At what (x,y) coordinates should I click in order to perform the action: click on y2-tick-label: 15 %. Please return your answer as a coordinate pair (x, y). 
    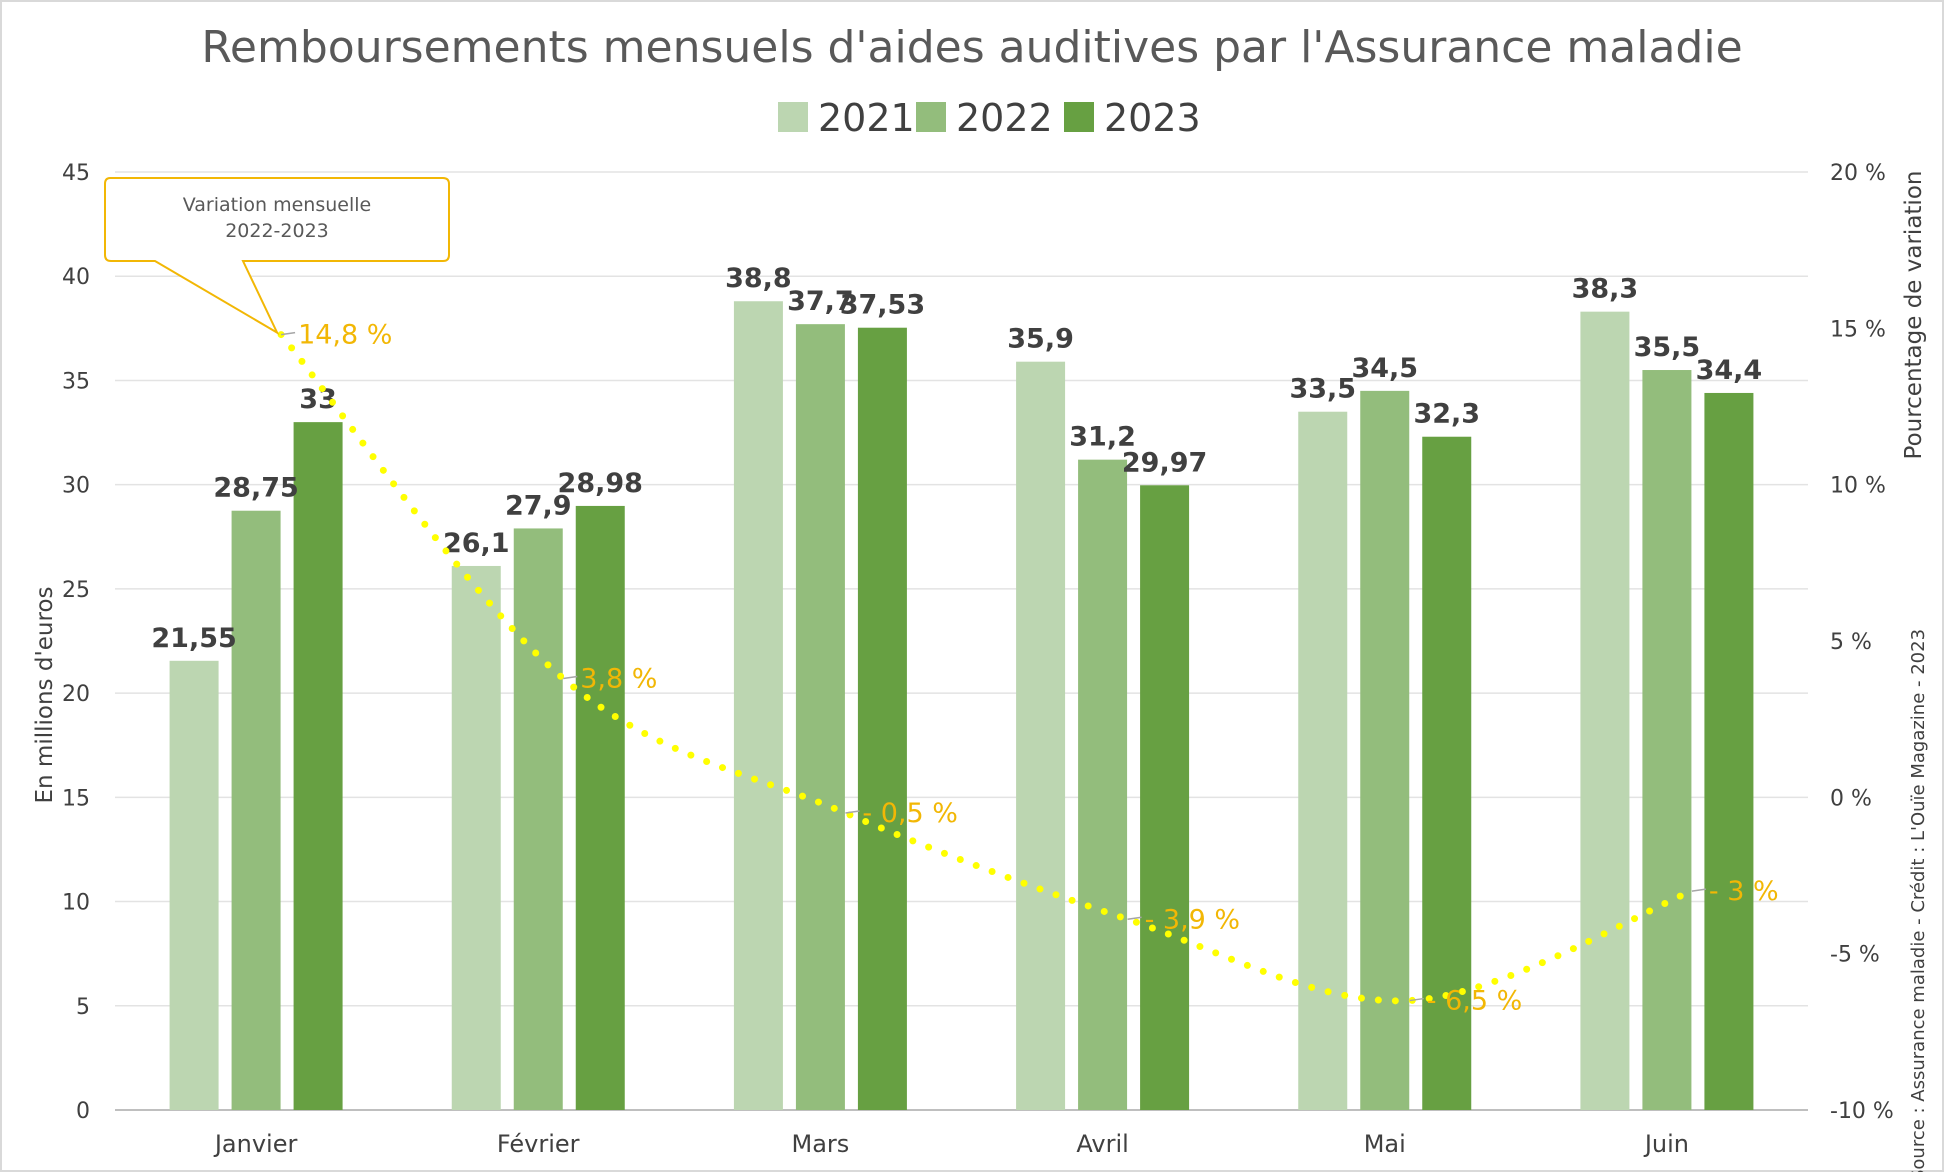
    Looking at the image, I should click on (1858, 329).